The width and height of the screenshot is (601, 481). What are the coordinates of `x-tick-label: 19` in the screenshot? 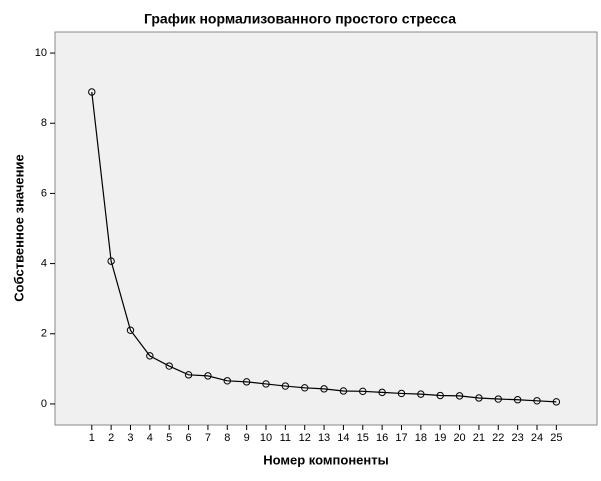 It's located at (440, 438).